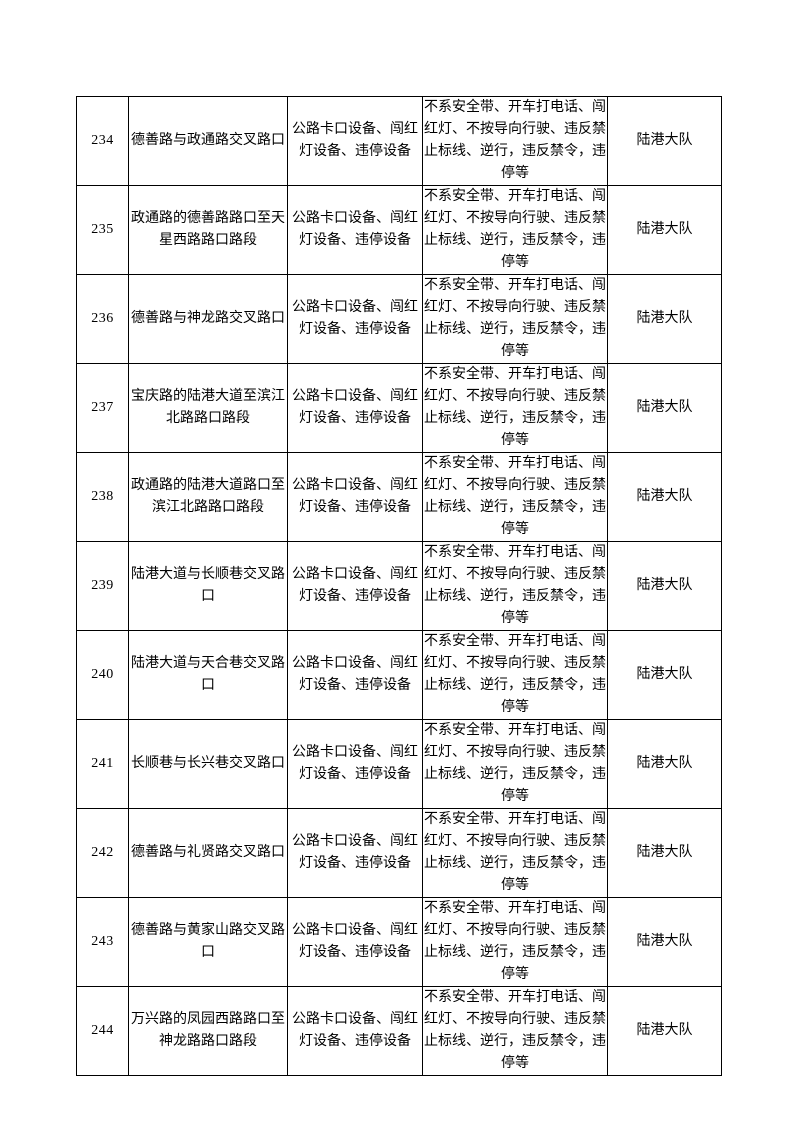  What do you see at coordinates (208, 141) in the screenshot?
I see `location-cell: 德善路与政通路交叉路口` at bounding box center [208, 141].